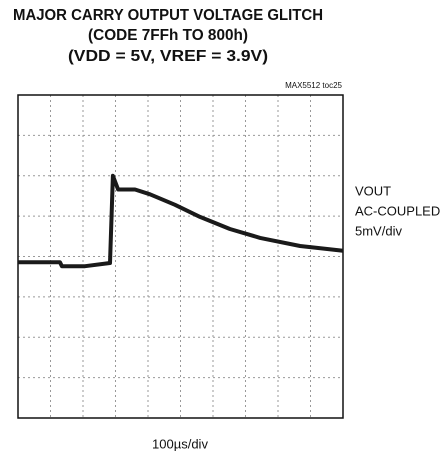 The image size is (441, 465). I want to click on chart-title: MAJOR CARRY OUTPUT VOLTAGE GLITCH, so click(168, 15).